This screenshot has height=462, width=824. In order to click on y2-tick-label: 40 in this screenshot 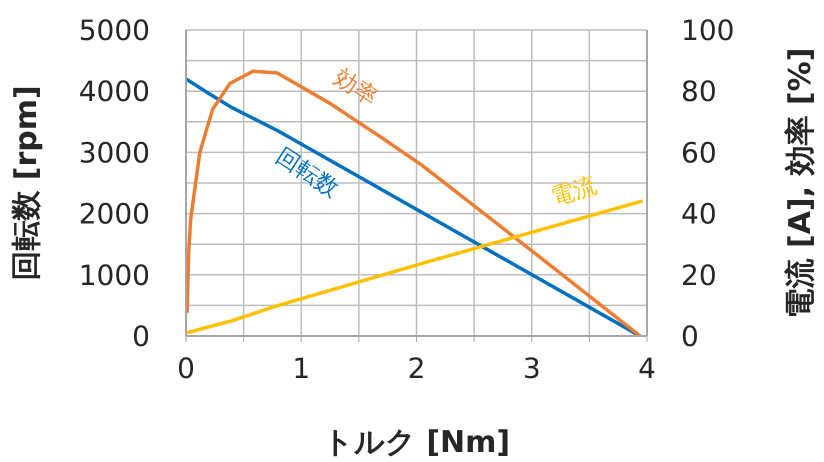, I will do `click(699, 214)`.